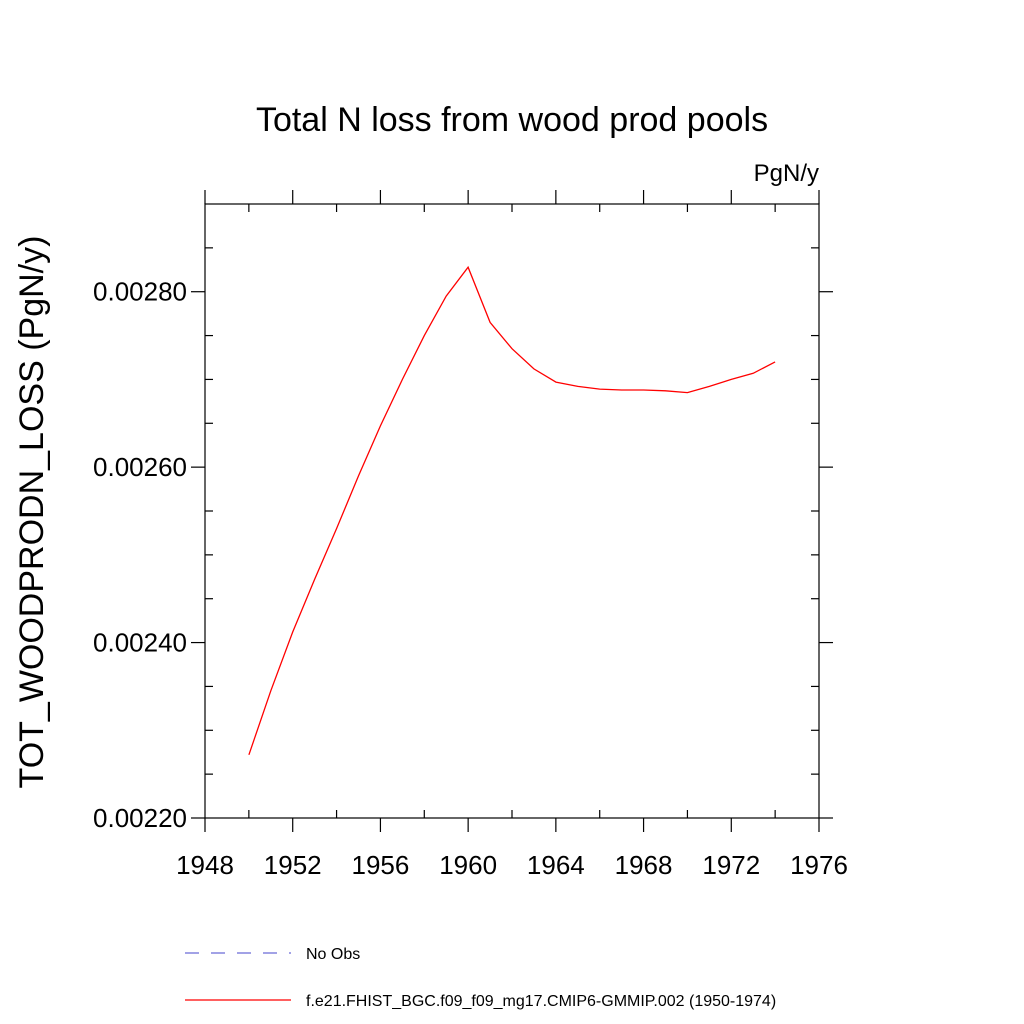  I want to click on legend-label-0: No Obs, so click(333, 954).